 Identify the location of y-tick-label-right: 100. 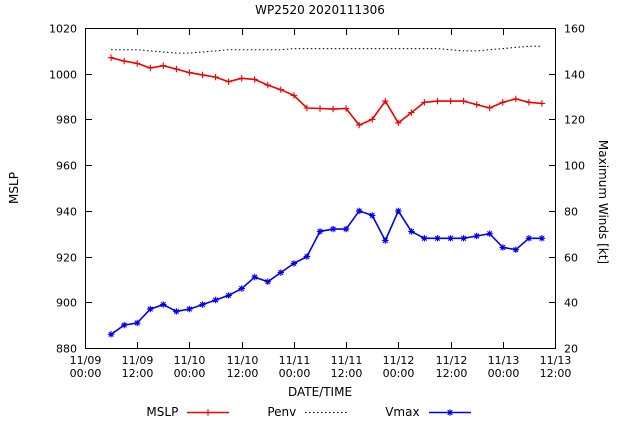
(574, 166).